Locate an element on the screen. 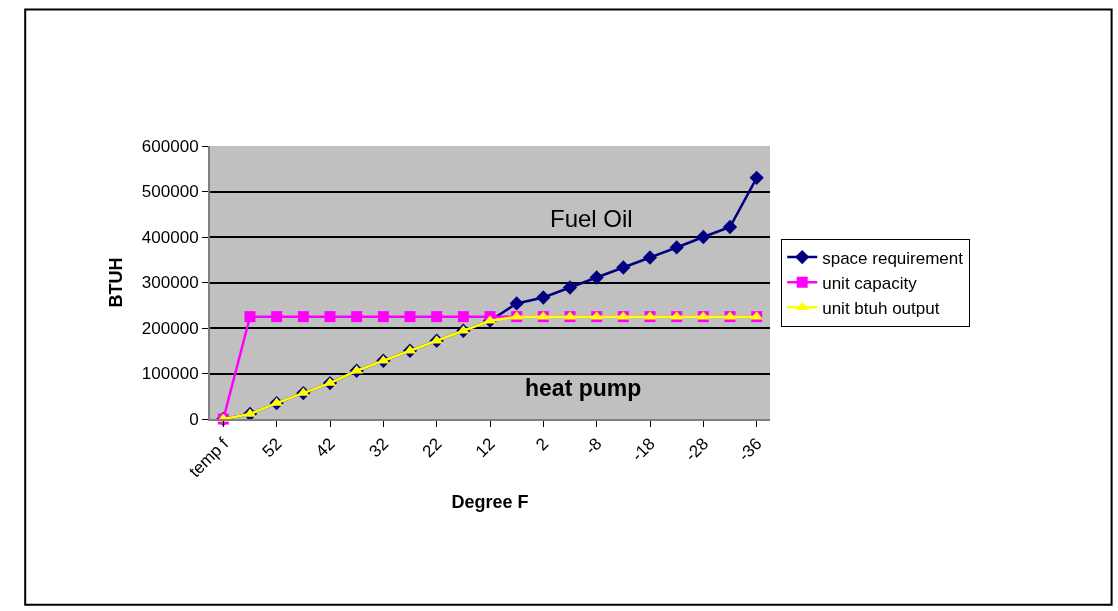  x-tick-label: 2 is located at coordinates (542, 444).